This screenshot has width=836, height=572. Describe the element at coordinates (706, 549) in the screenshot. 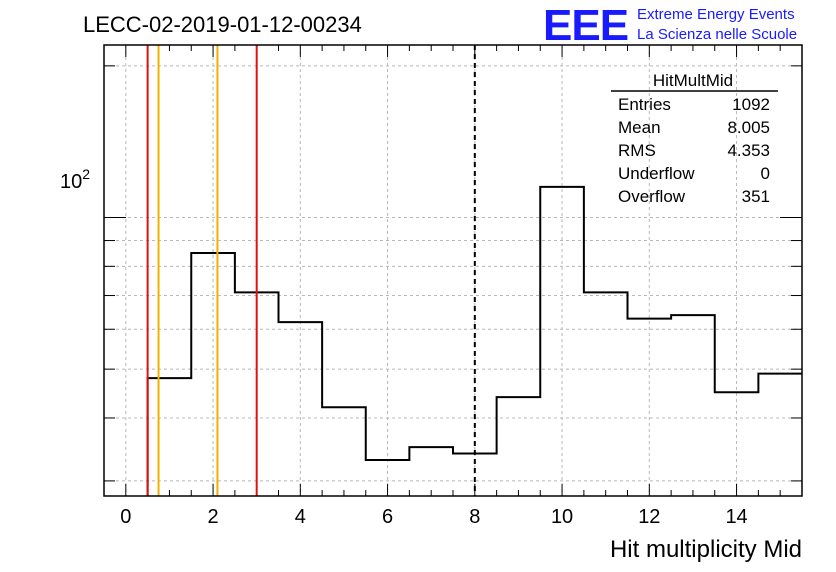

I see `x-axis-label: Hit multiplicity Mid` at that location.